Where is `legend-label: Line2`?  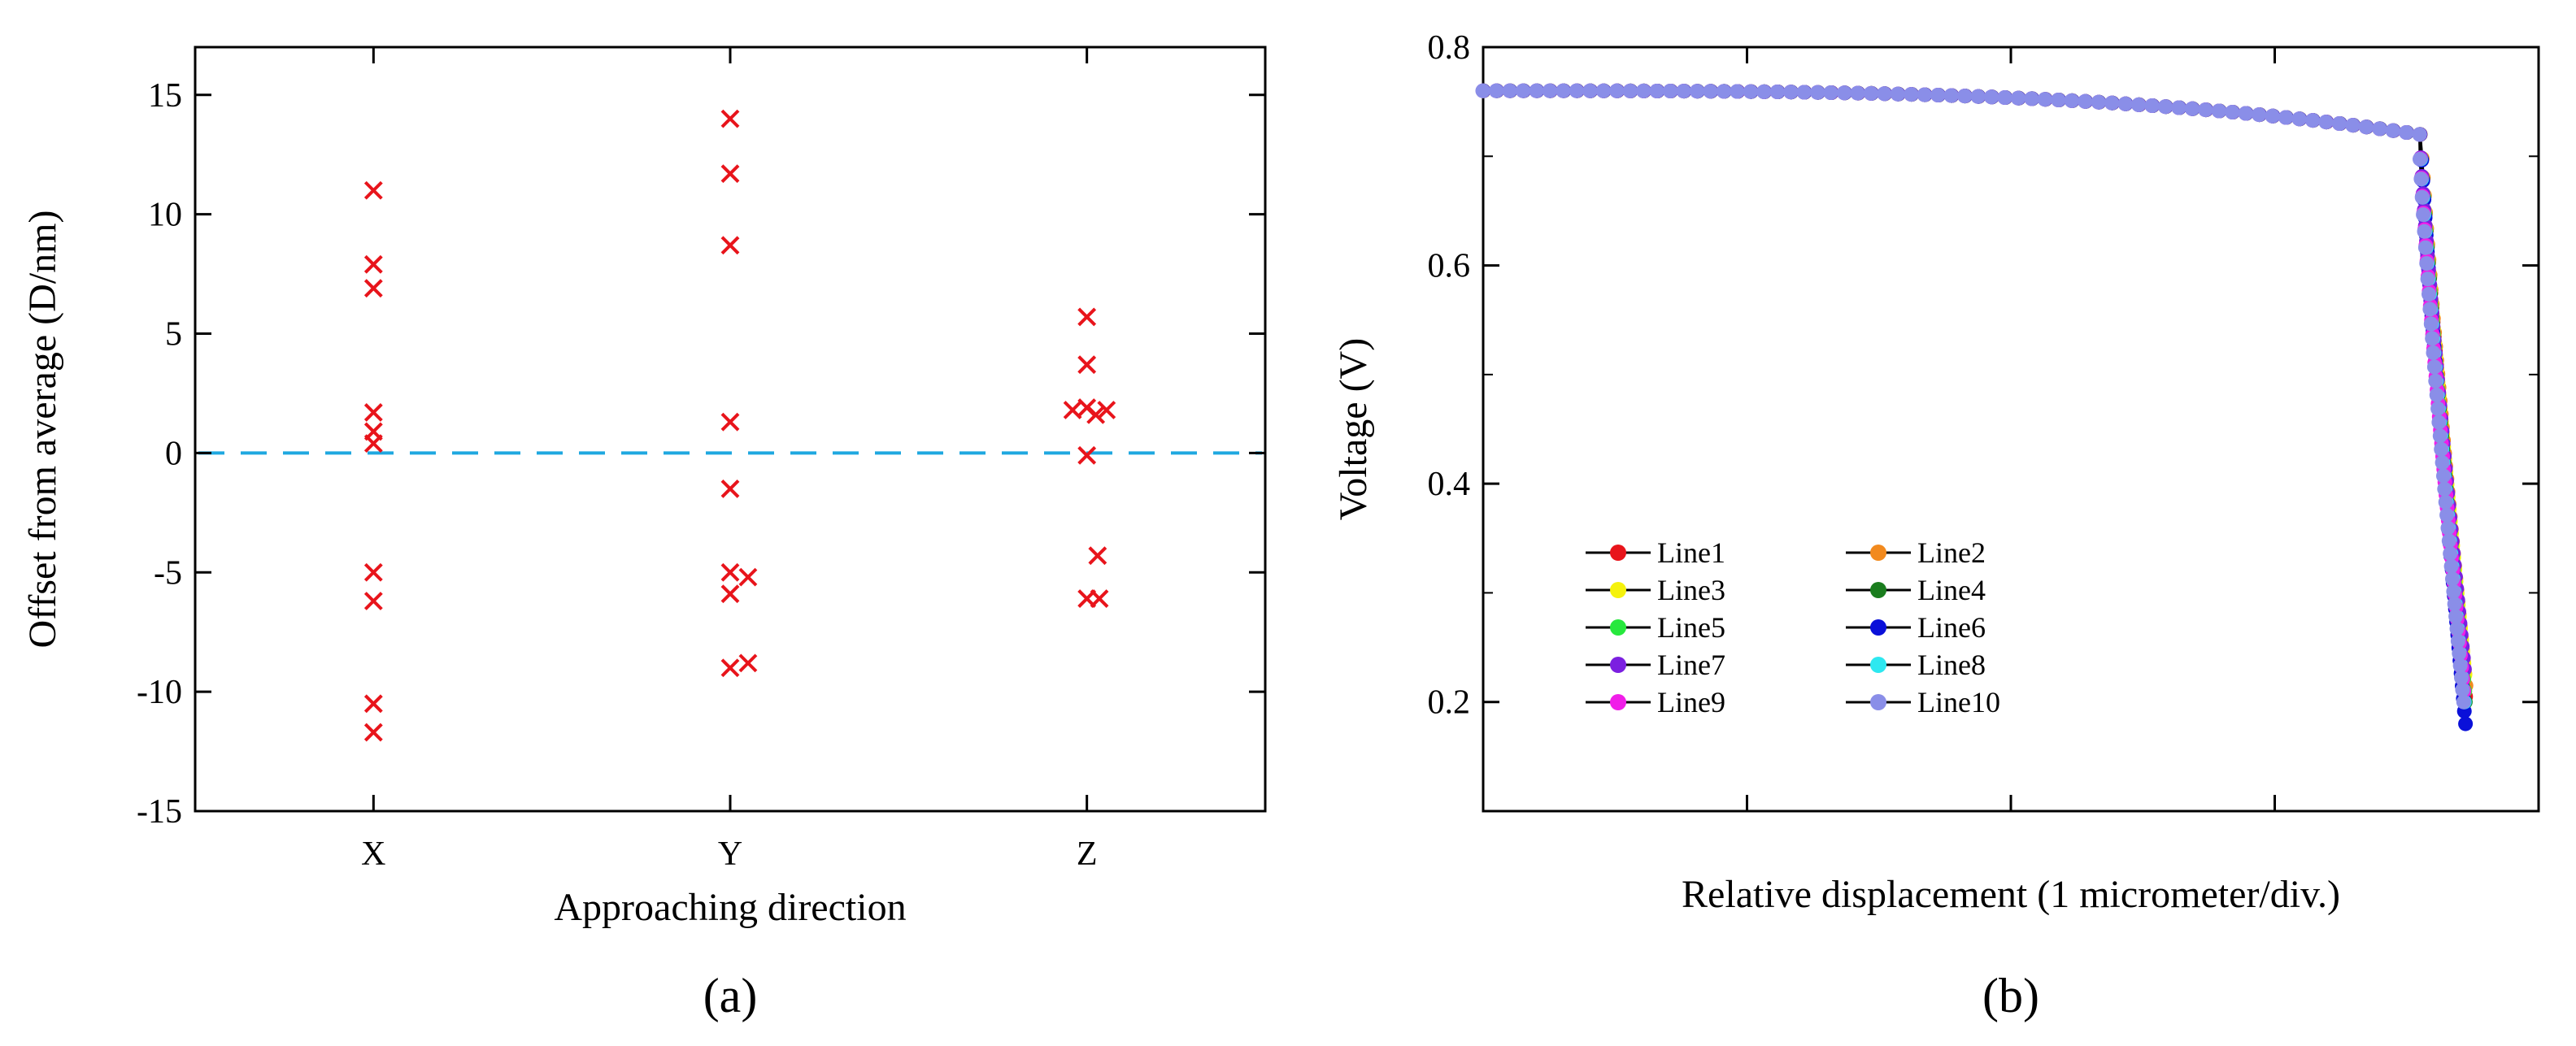
legend-label: Line2 is located at coordinates (1952, 552).